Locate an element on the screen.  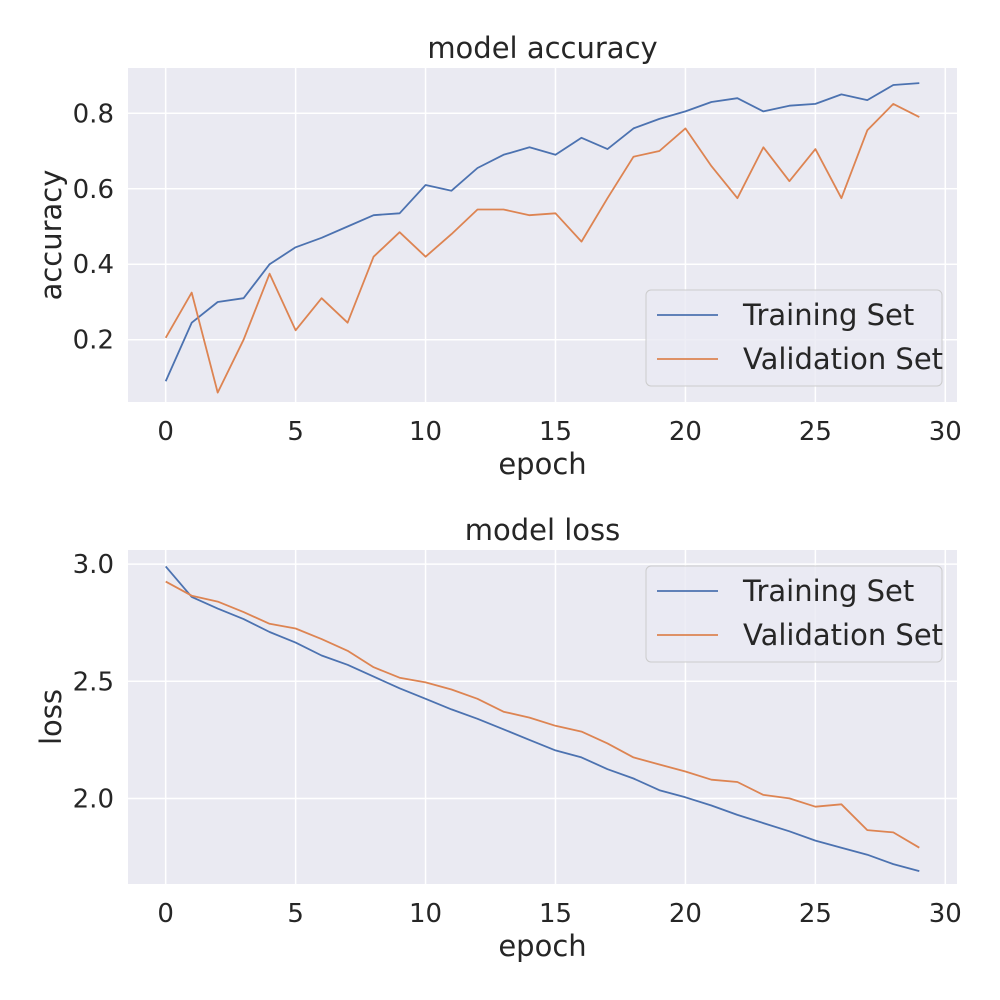
chart-title: model accuracy is located at coordinates (542, 48).